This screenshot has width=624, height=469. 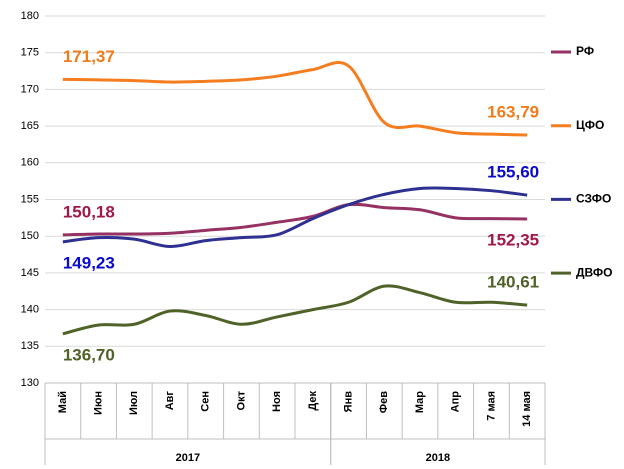 I want to click on y-tick-label: 160, so click(x=30, y=163).